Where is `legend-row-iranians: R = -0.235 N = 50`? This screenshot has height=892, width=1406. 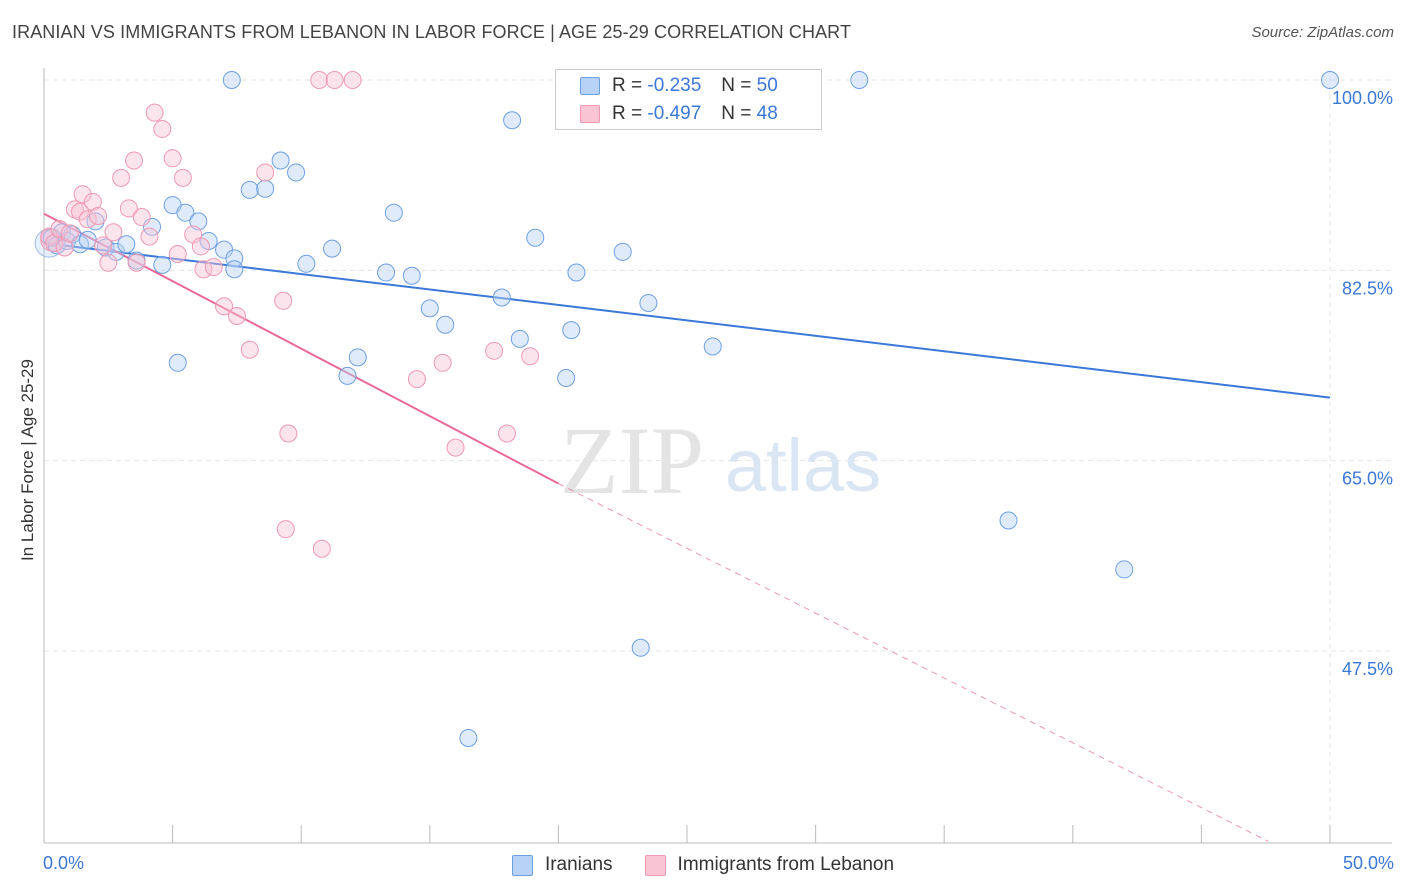 legend-row-iranians: R = -0.235 N = 50 is located at coordinates (679, 86).